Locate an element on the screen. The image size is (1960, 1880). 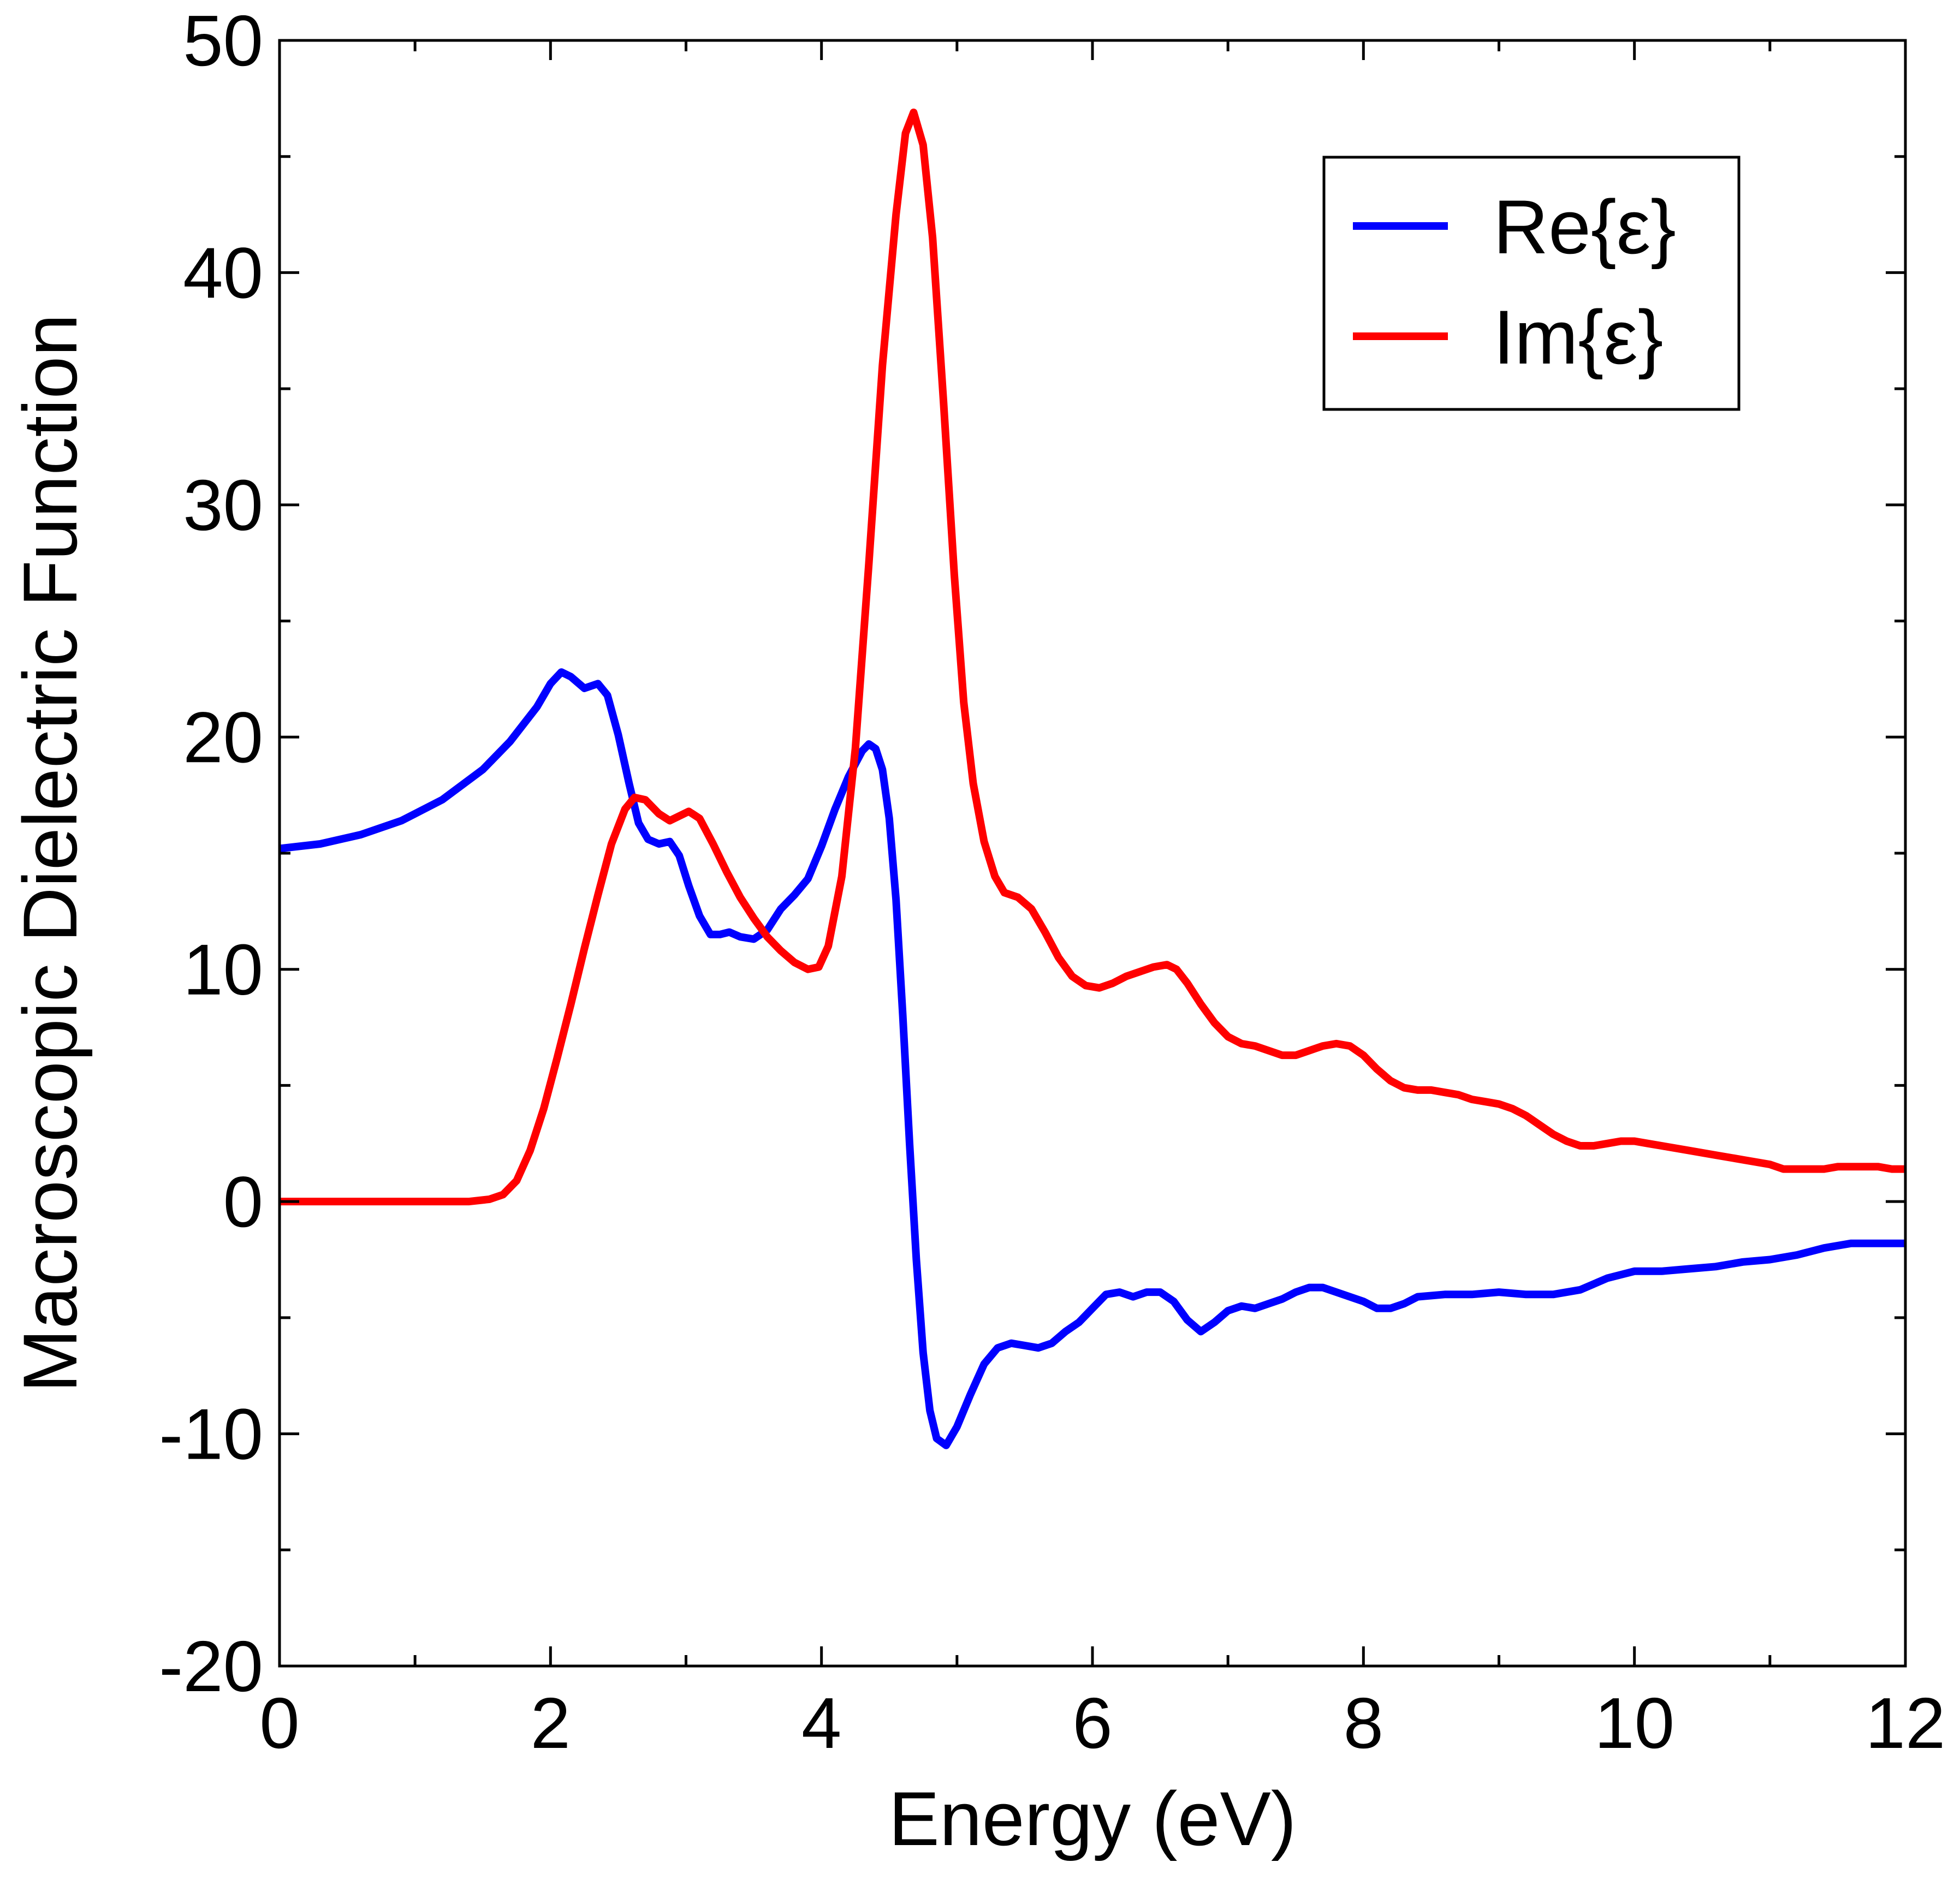
legend-label-re: Re{ε} is located at coordinates (1584, 227).